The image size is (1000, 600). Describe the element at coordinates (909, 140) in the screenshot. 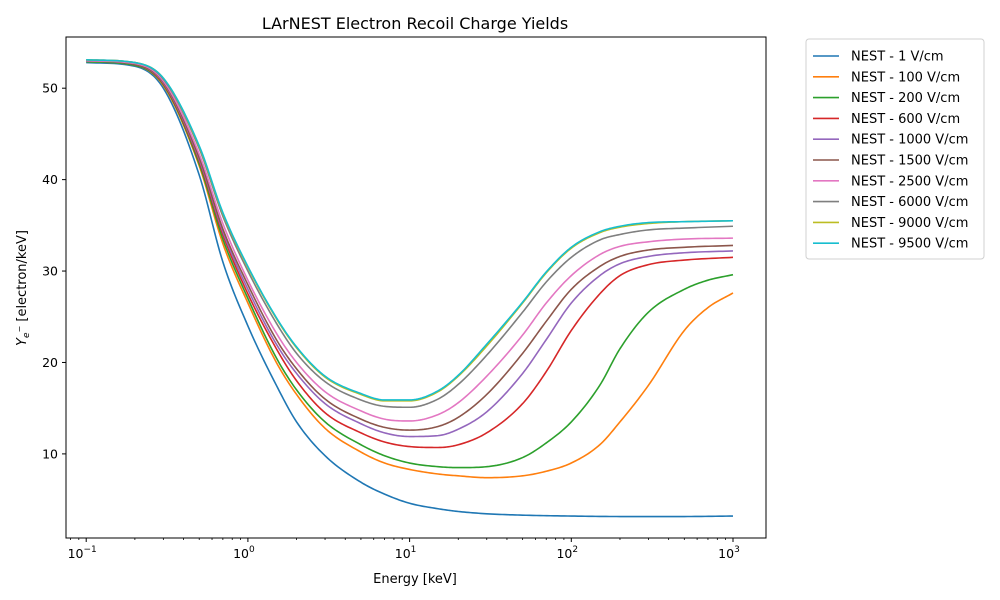

I see `legend-label-5: NEST - 1000 V/cm` at that location.